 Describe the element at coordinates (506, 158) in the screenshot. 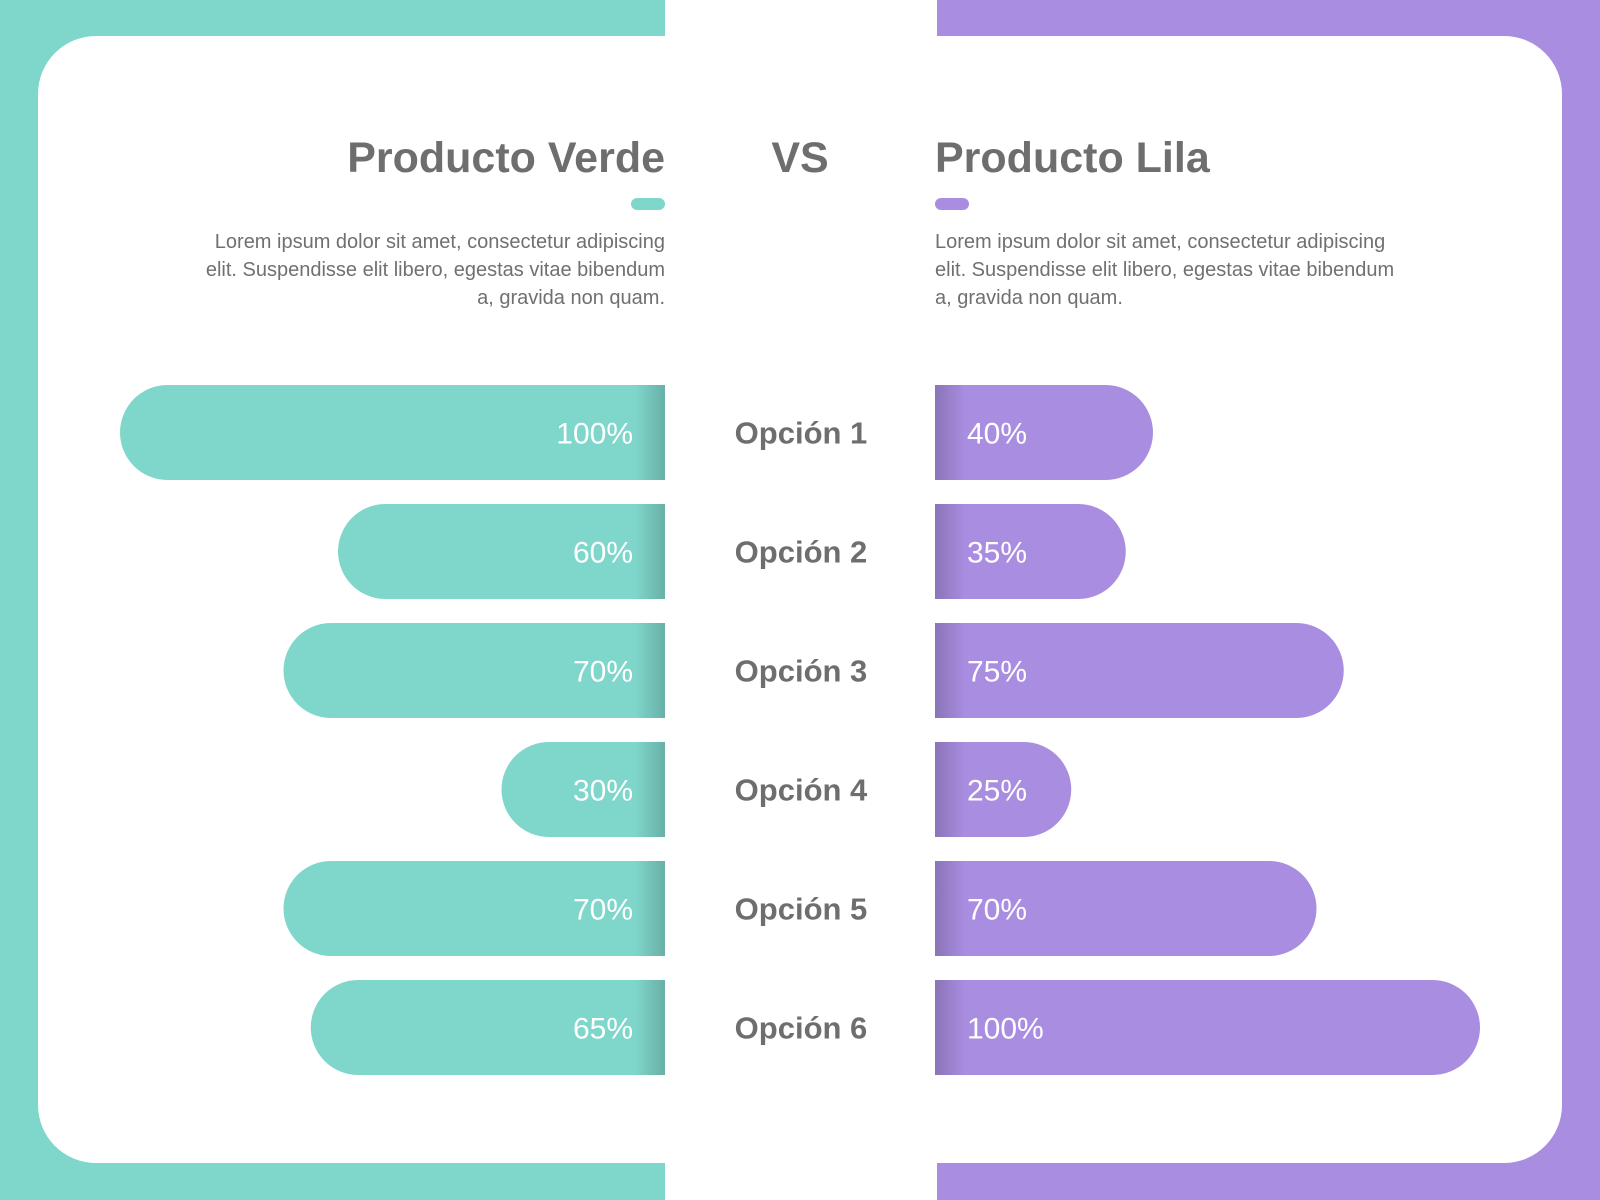

I see `left-product-title: Producto Verde` at that location.